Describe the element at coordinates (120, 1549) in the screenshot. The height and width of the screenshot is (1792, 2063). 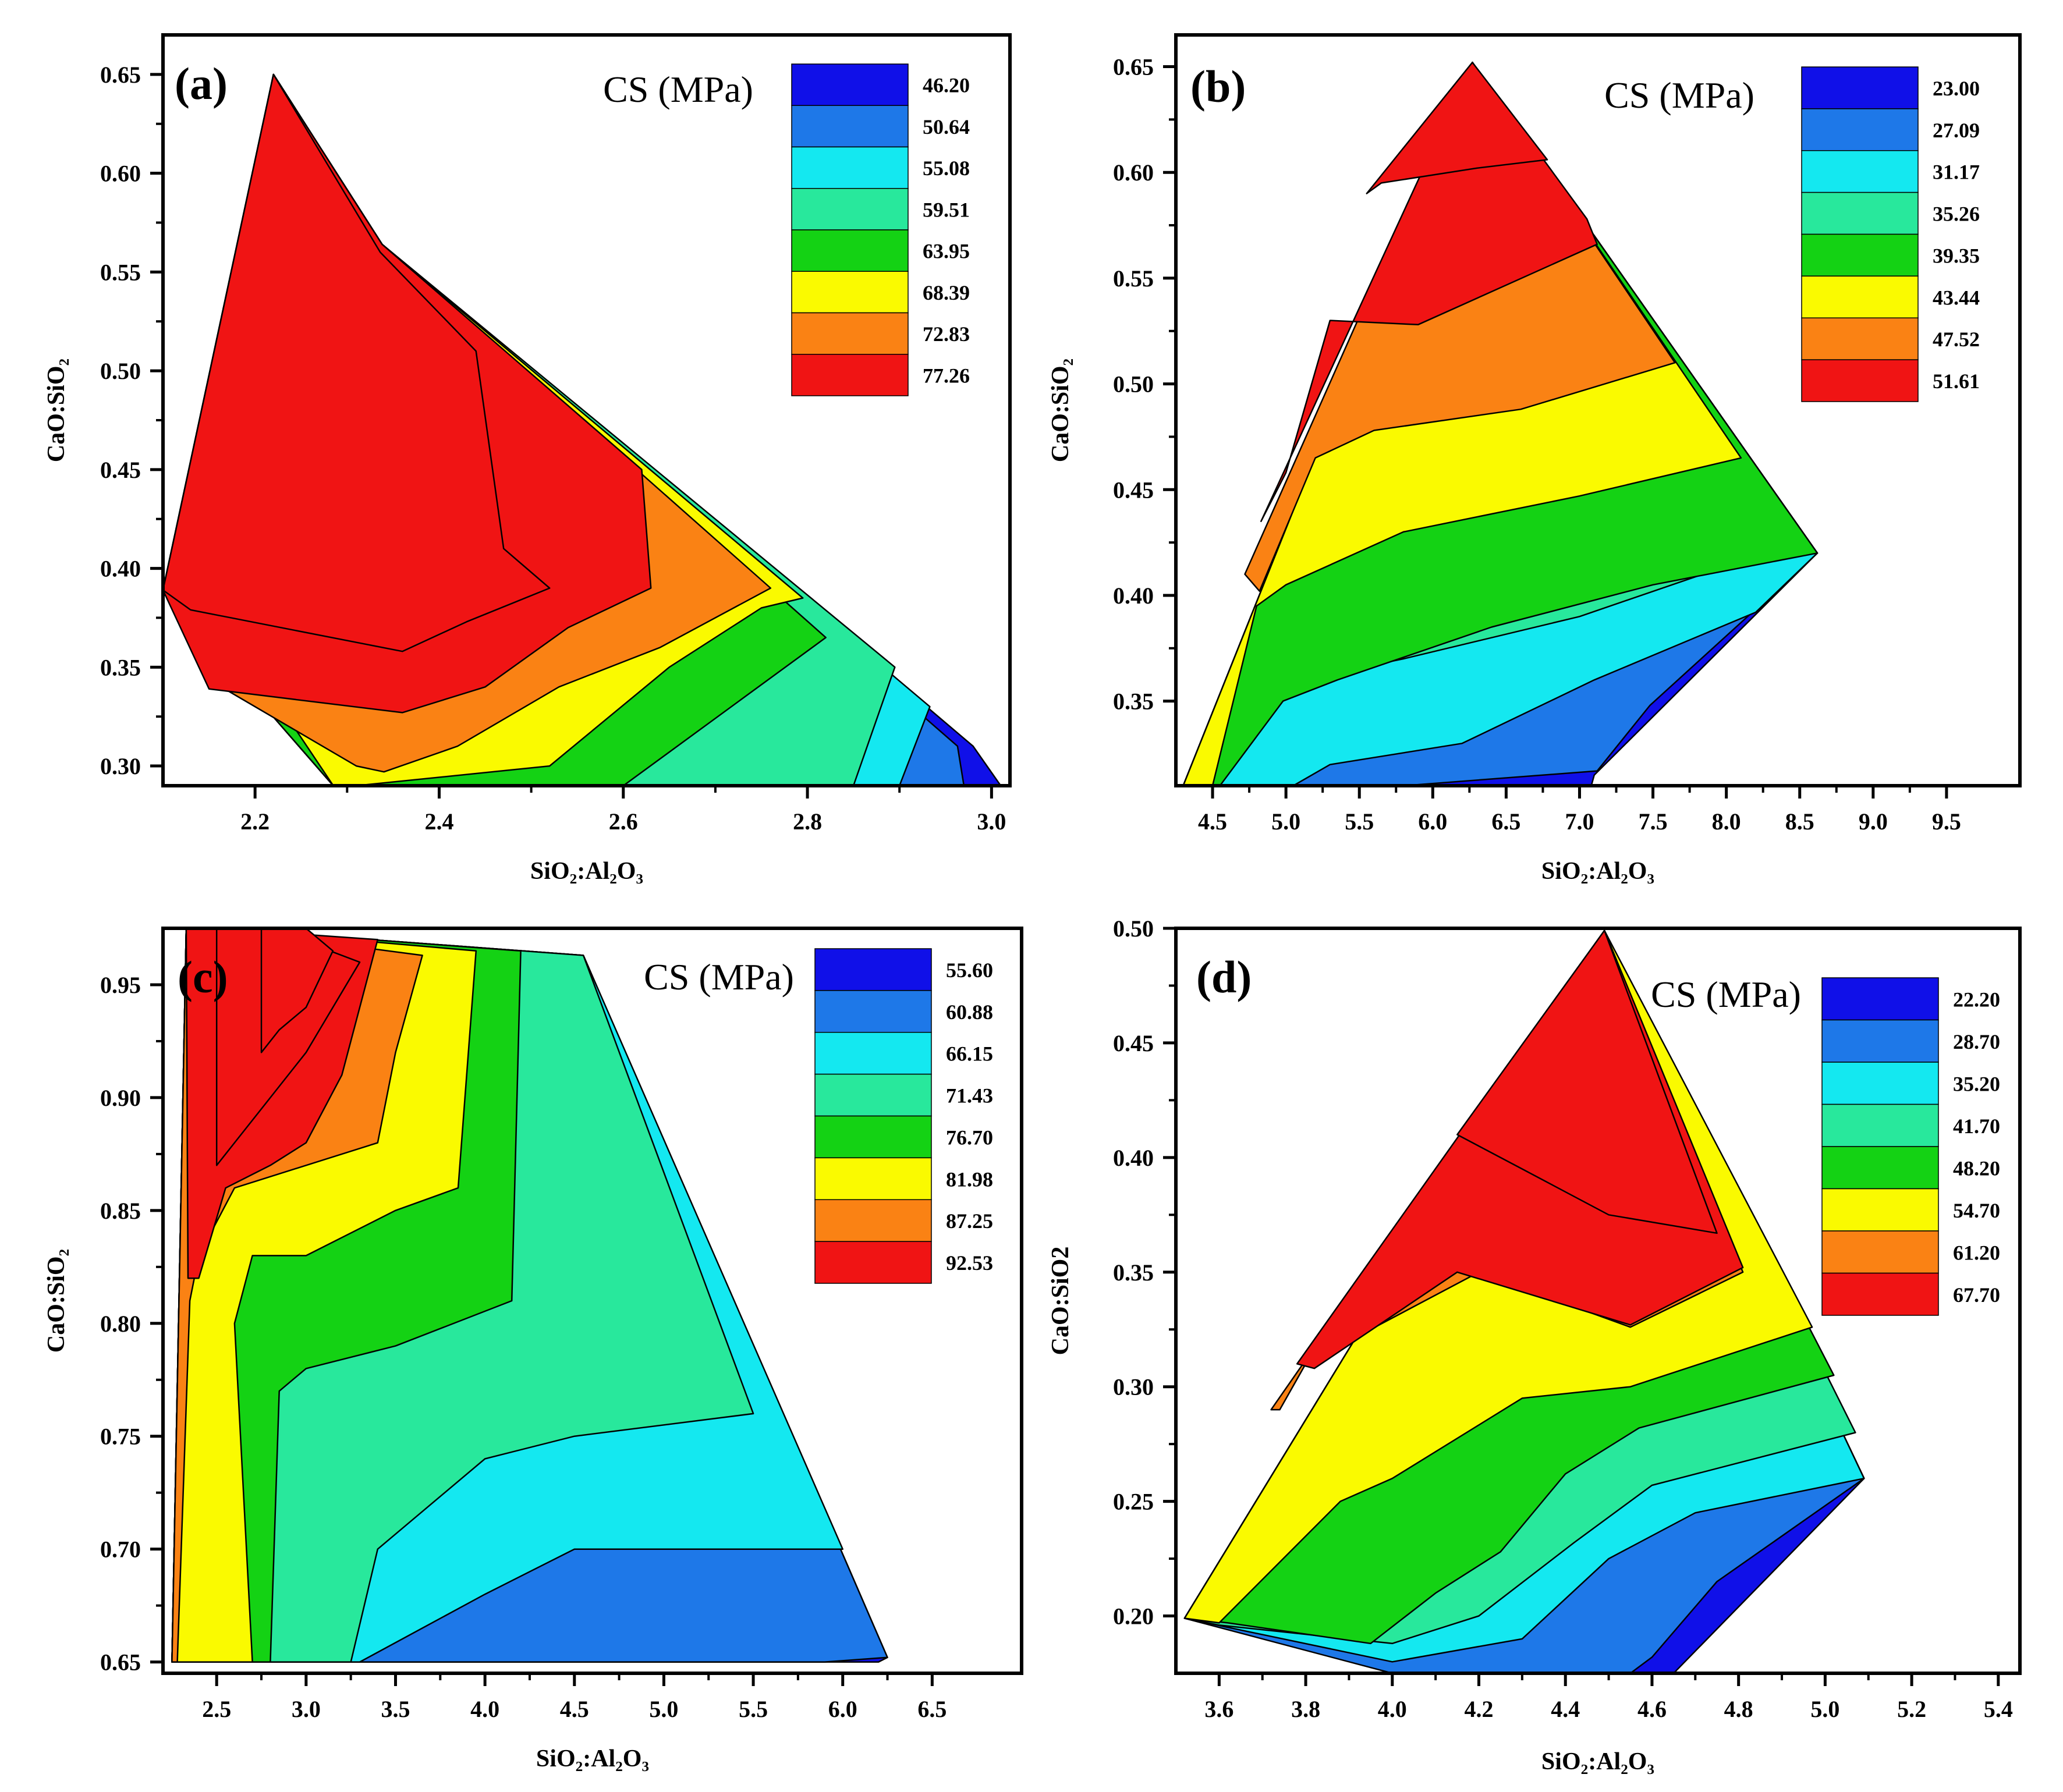
I see `y-tick-label: 0.70` at that location.